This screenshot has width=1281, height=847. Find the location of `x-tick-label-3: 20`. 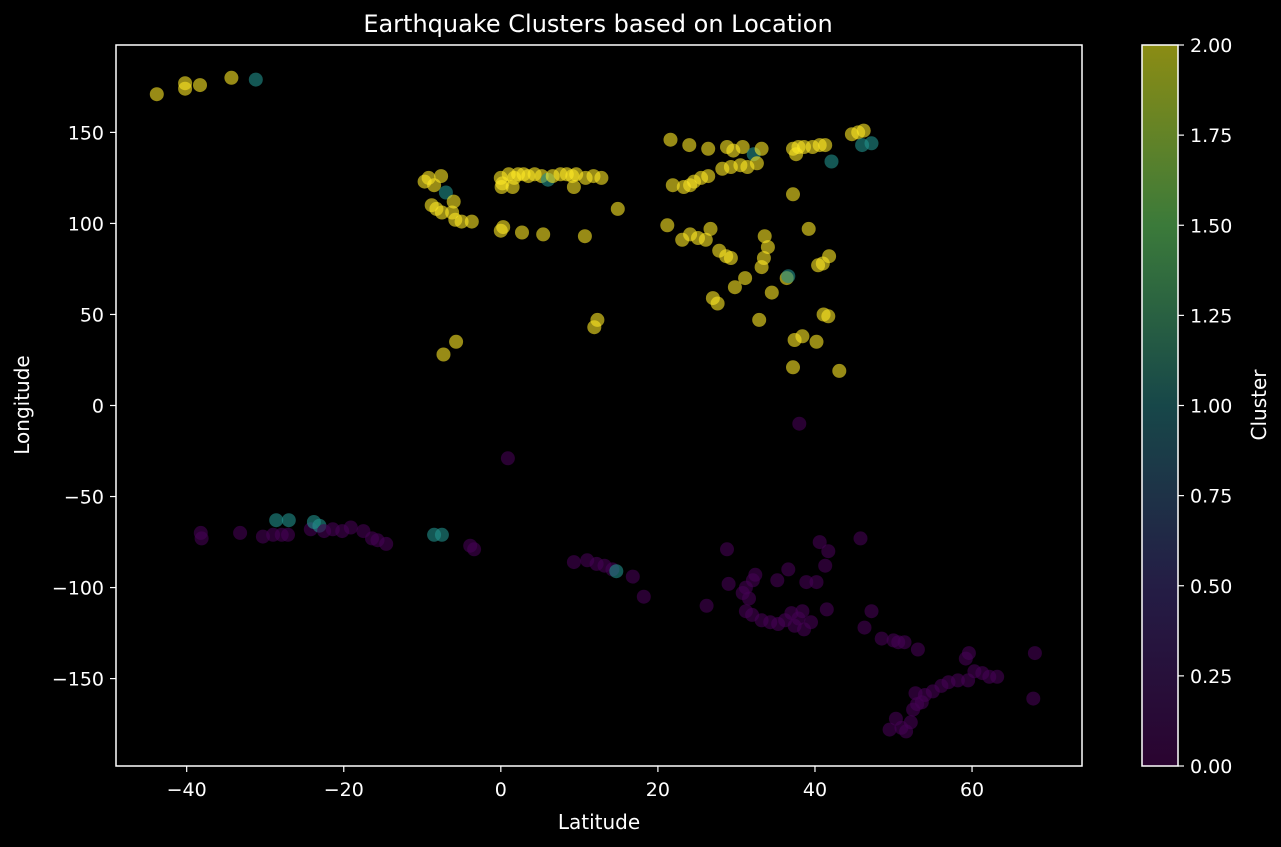

x-tick-label-3: 20 is located at coordinates (658, 790).